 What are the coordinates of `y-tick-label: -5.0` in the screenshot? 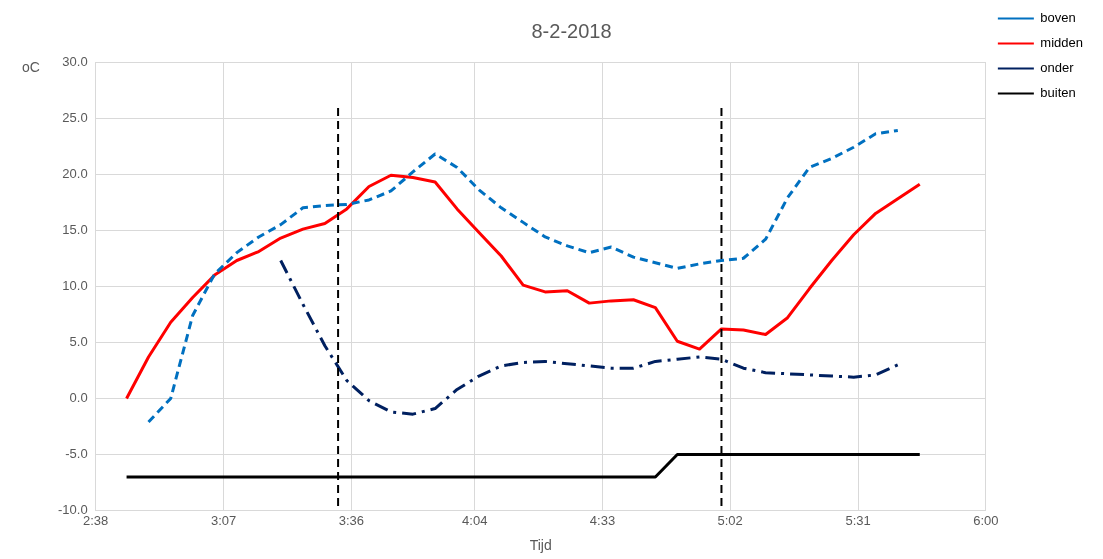 It's located at (76, 454).